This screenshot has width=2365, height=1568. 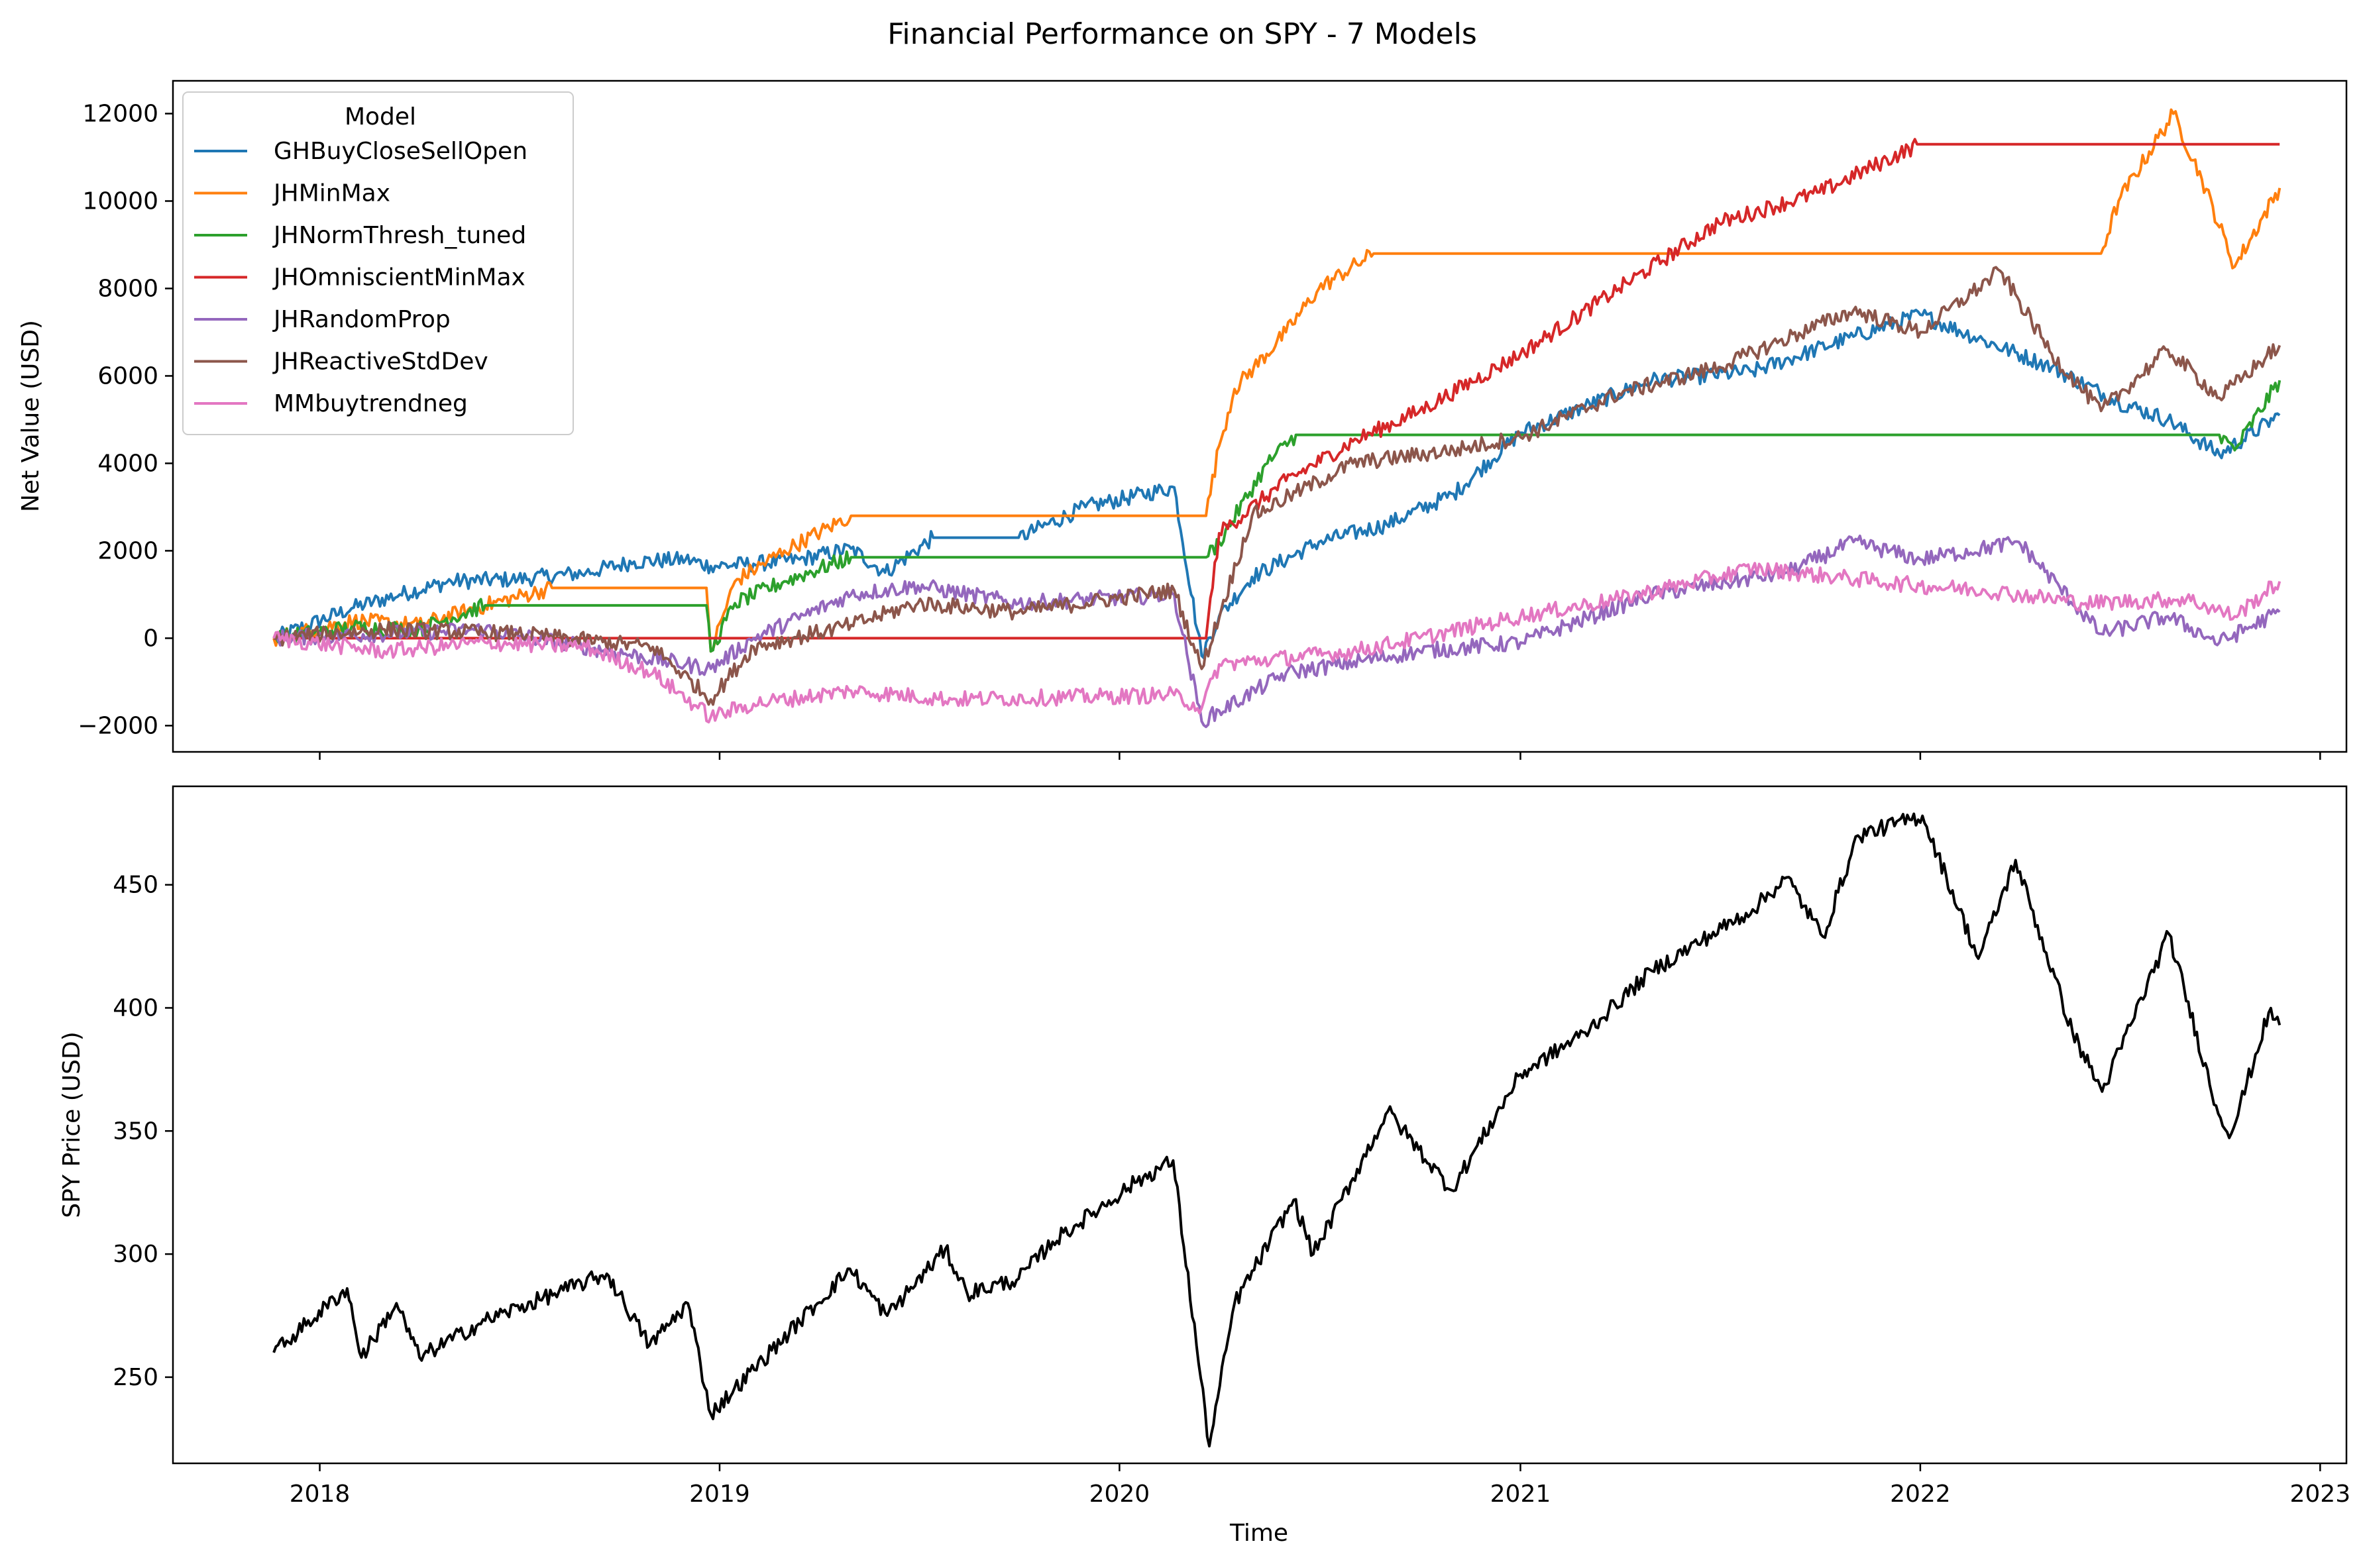 I want to click on legend-label-mmbuytrendneg: MMbuytrendneg, so click(x=371, y=403).